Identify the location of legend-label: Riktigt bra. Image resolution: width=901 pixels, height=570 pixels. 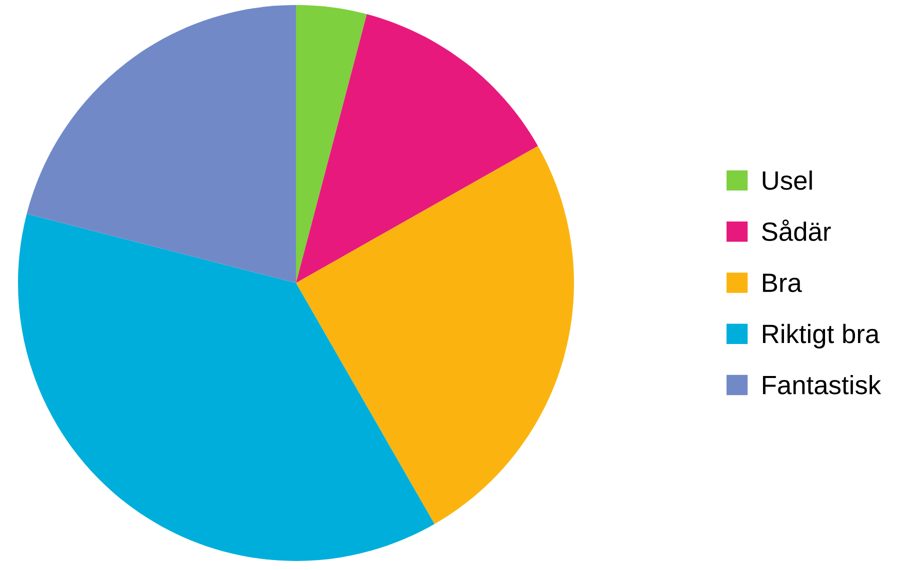
(821, 336).